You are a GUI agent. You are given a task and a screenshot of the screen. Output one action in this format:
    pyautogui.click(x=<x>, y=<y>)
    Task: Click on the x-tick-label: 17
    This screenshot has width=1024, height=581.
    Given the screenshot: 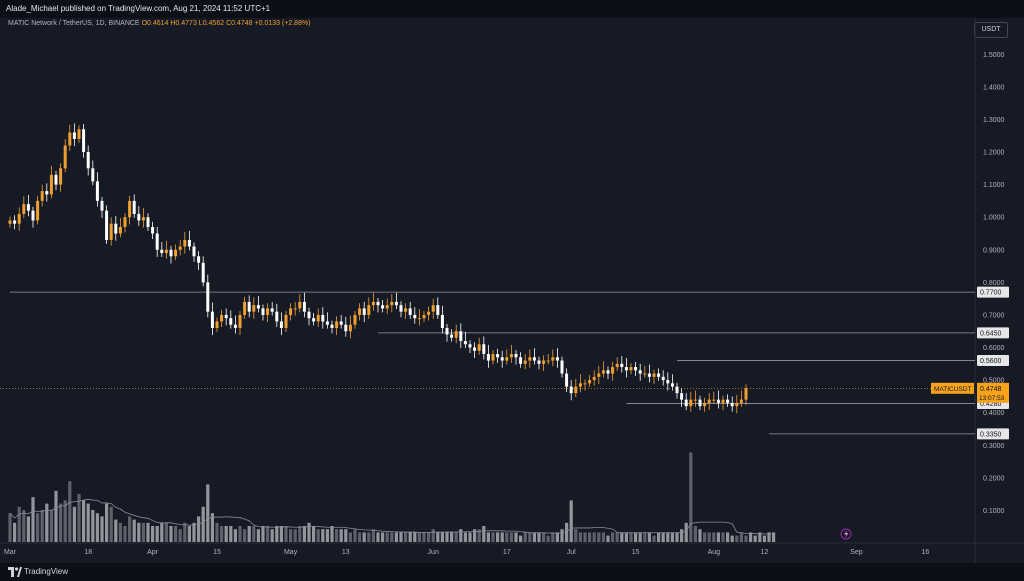 What is the action you would take?
    pyautogui.click(x=507, y=552)
    